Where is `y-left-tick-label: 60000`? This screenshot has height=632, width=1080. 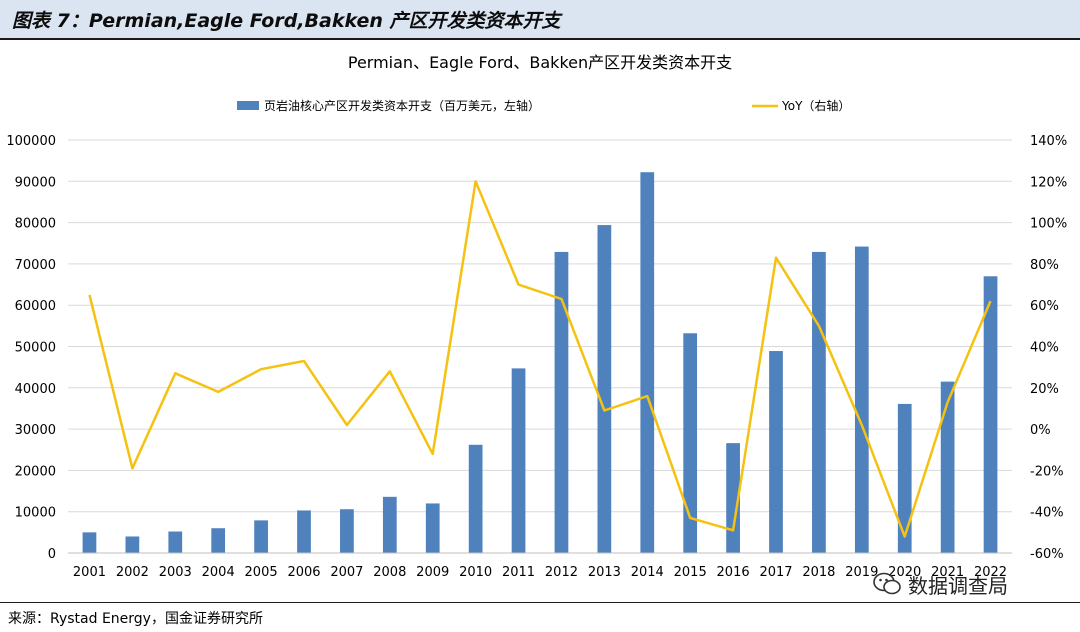
y-left-tick-label: 60000 is located at coordinates (35, 306).